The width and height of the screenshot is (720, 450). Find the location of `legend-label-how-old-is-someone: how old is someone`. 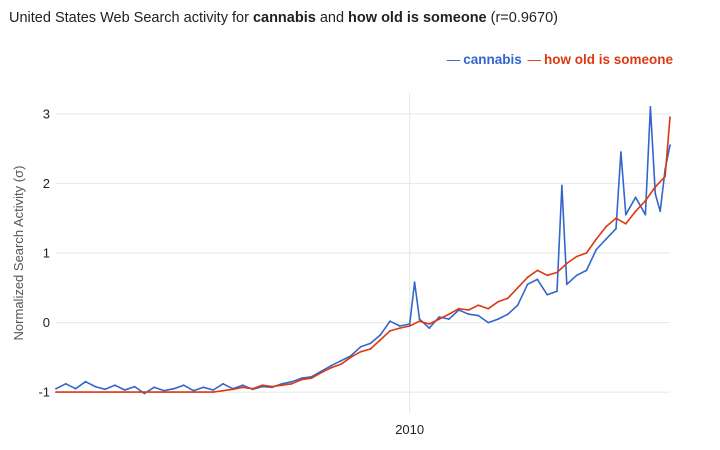

legend-label-how-old-is-someone: how old is someone is located at coordinates (608, 59).